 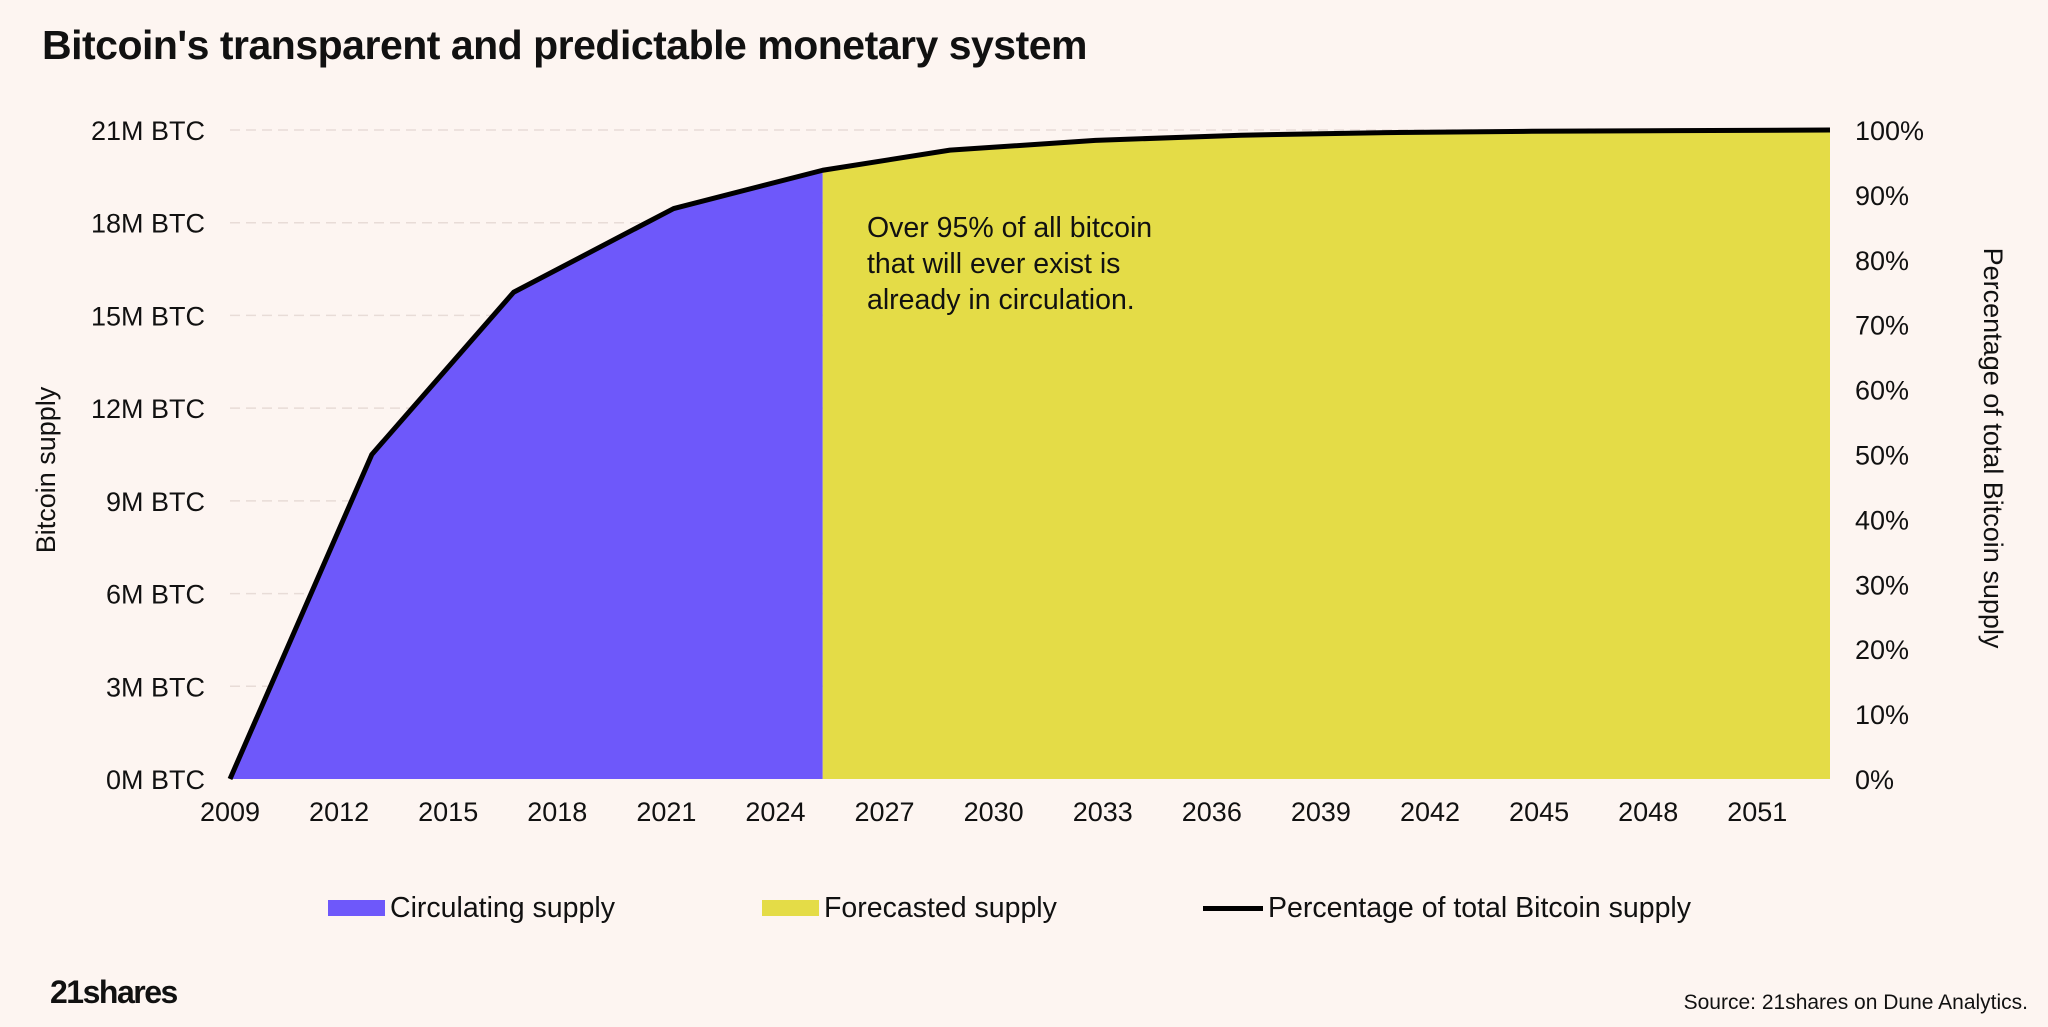 What do you see at coordinates (1212, 812) in the screenshot?
I see `x-tick-label: 2036` at bounding box center [1212, 812].